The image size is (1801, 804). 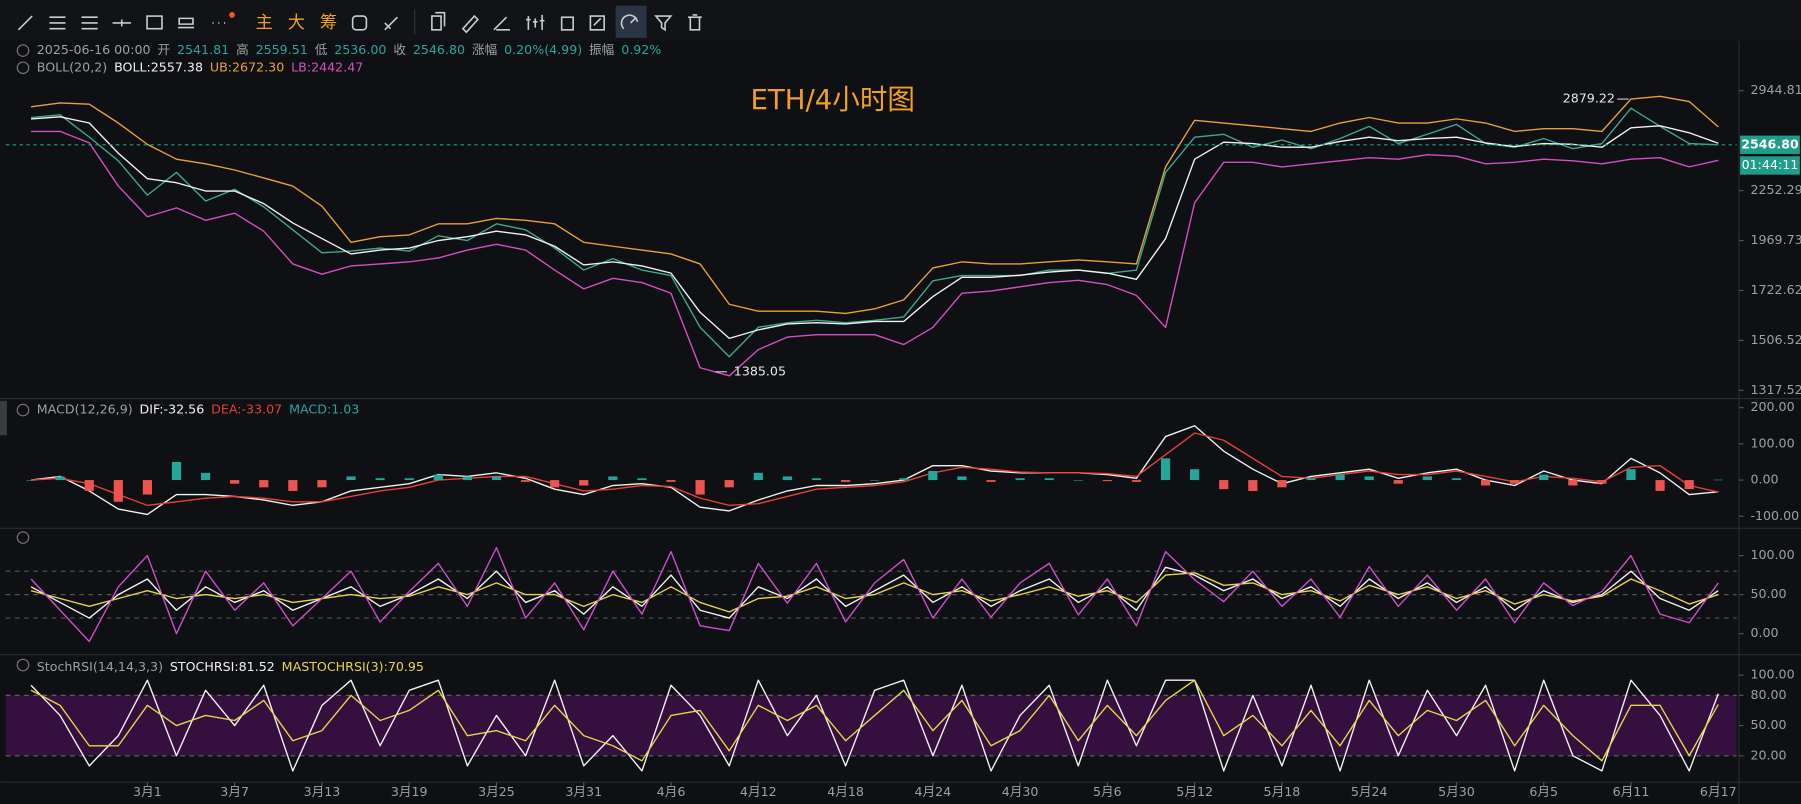 I want to click on annotation-label: 2879.22, so click(x=1589, y=98).